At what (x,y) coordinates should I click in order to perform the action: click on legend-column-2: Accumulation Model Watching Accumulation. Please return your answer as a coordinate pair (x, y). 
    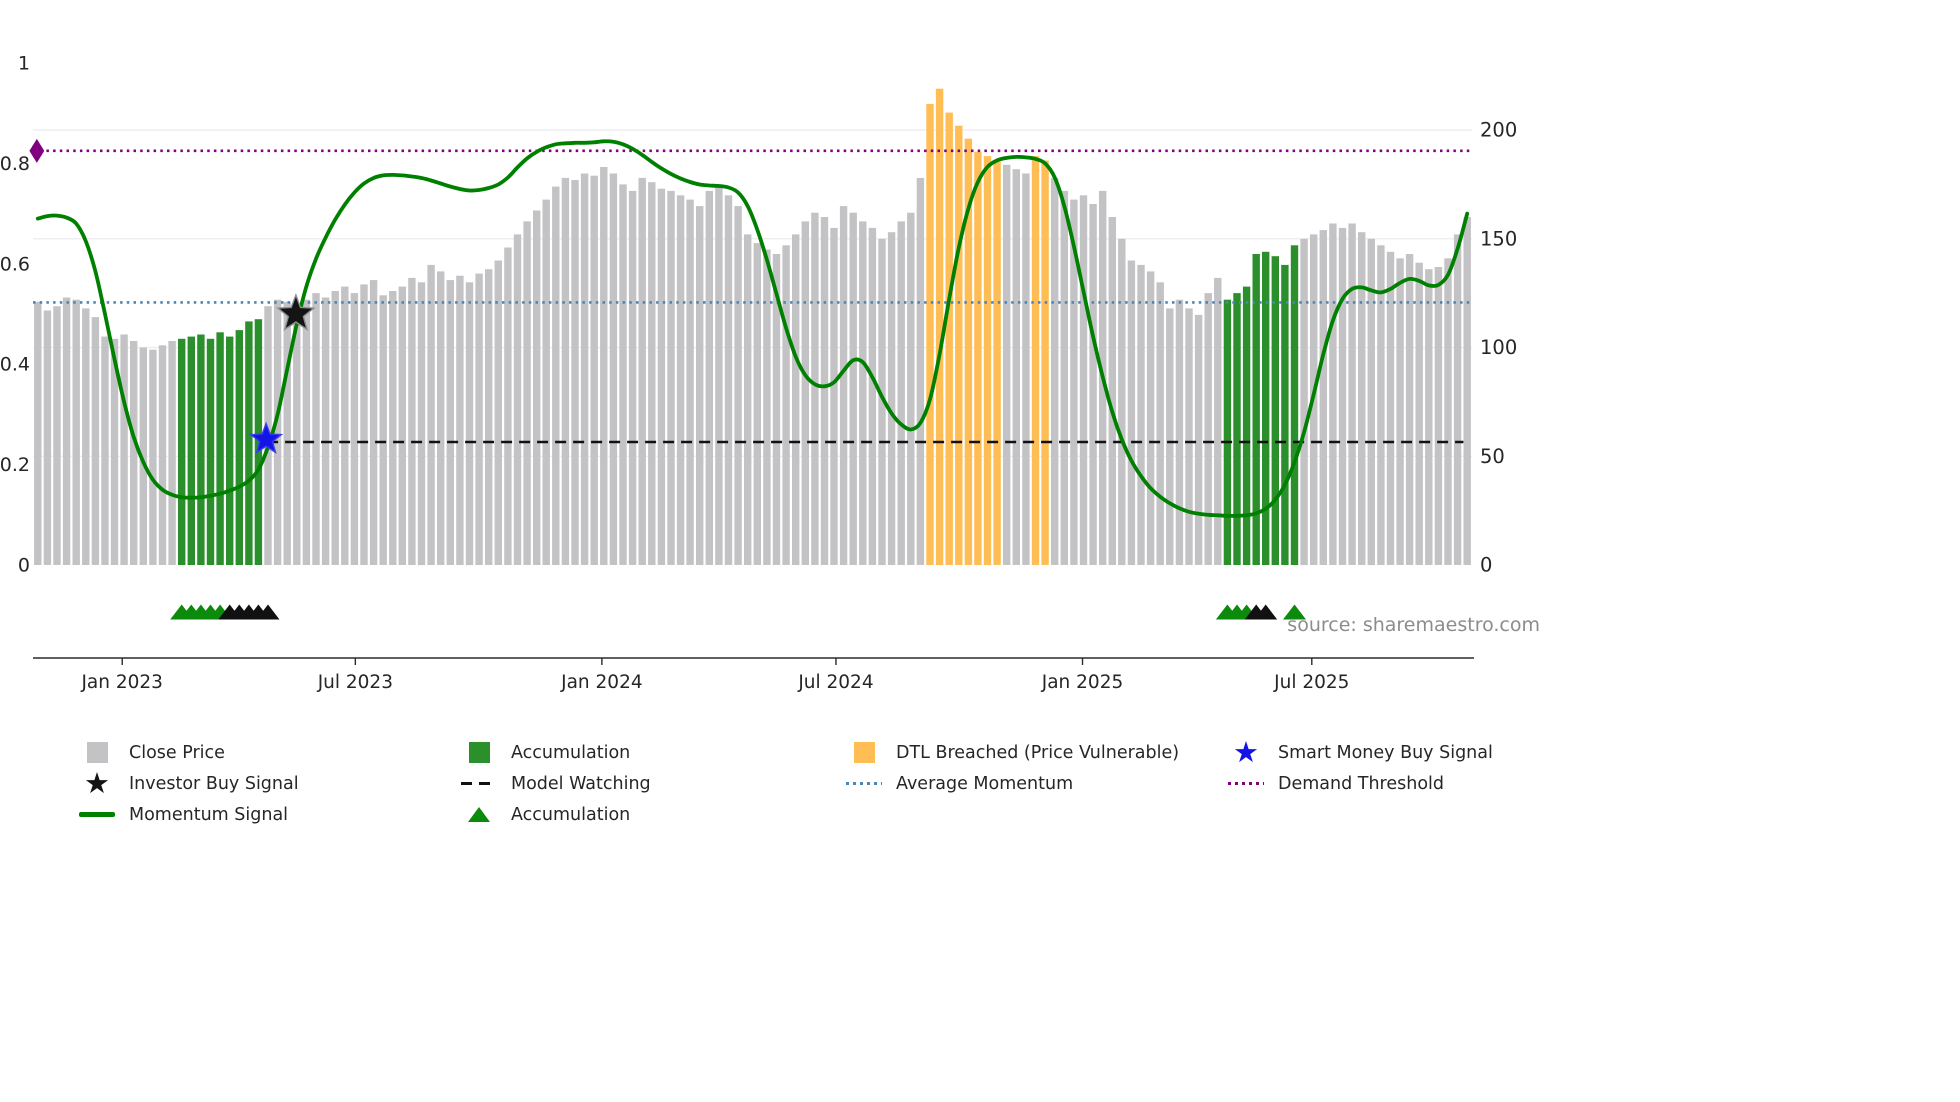
    Looking at the image, I should click on (652, 783).